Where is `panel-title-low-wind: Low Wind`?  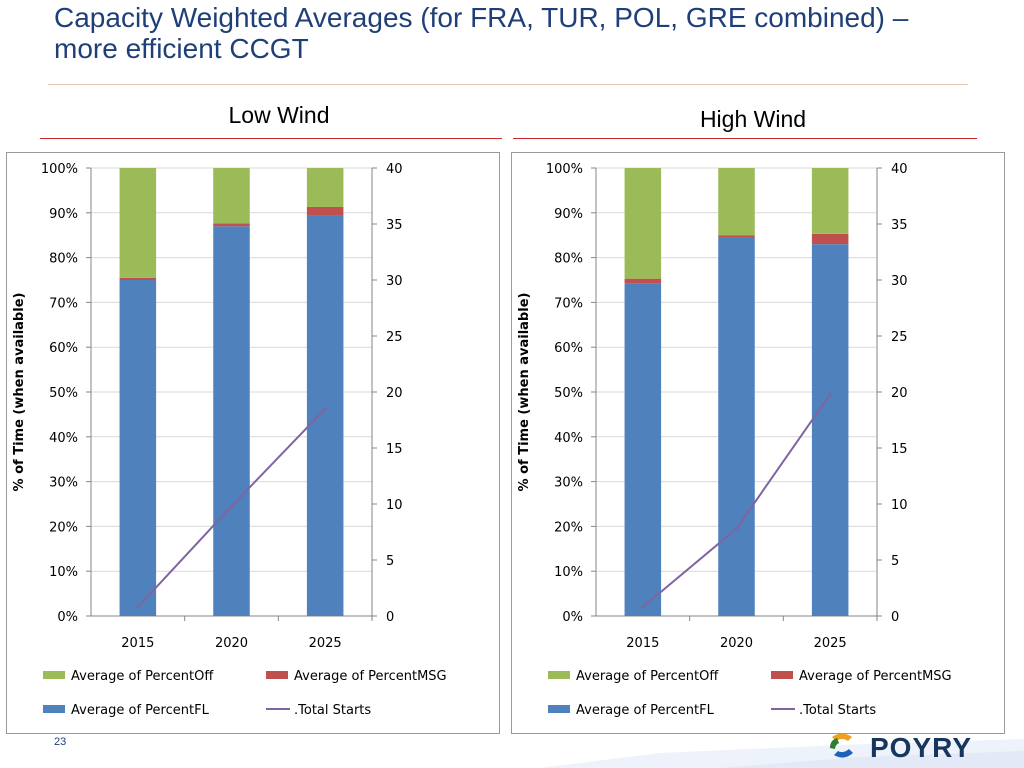 panel-title-low-wind: Low Wind is located at coordinates (279, 115).